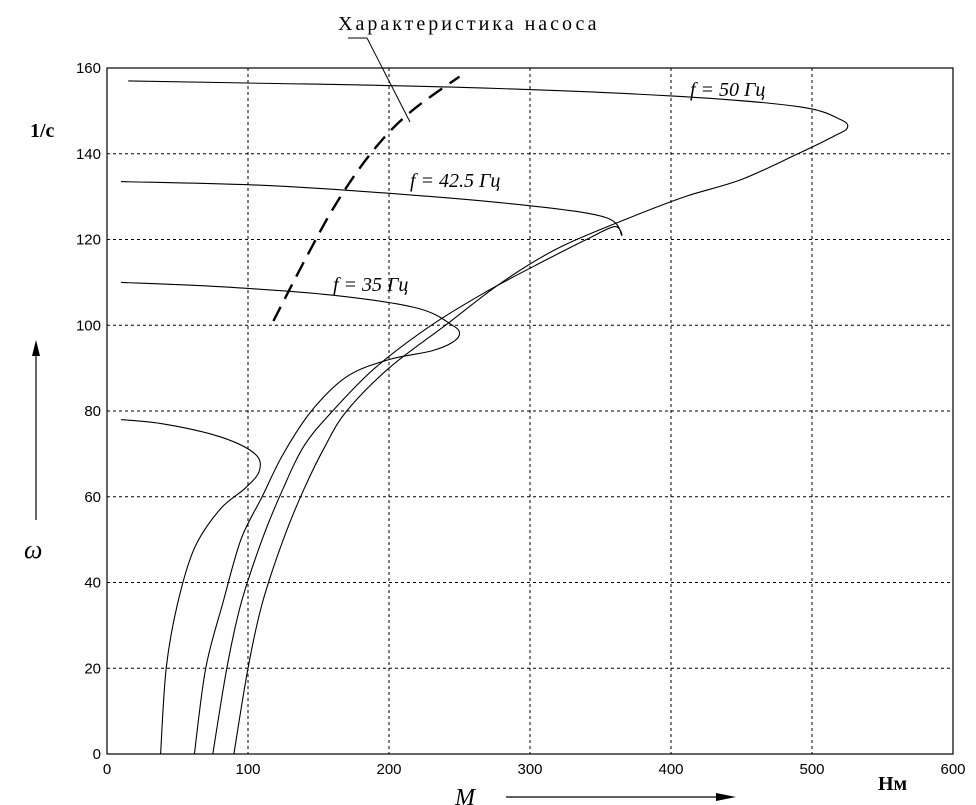  Describe the element at coordinates (92, 497) in the screenshot. I see `y-tick-label: 60` at that location.